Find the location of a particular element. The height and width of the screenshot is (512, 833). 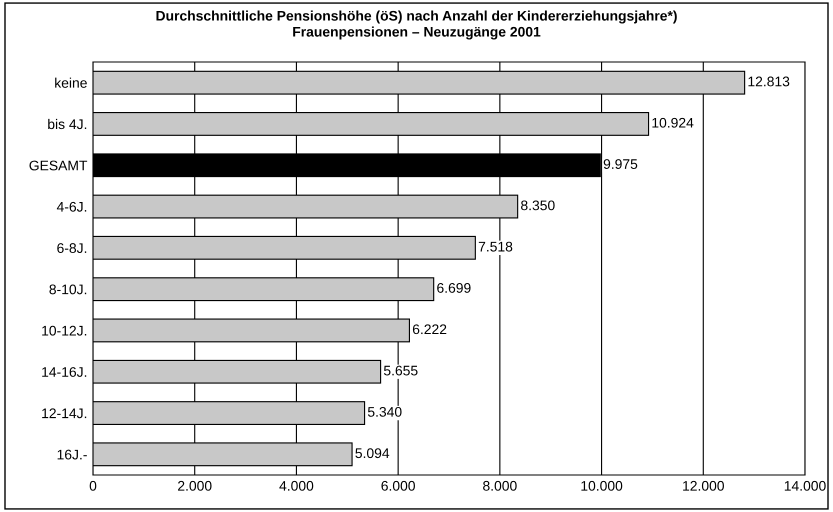

y-tick-label: 16J.- is located at coordinates (72, 455).